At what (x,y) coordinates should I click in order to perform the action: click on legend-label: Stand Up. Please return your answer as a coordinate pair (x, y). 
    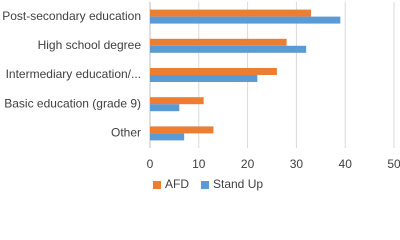
    Looking at the image, I should click on (238, 184).